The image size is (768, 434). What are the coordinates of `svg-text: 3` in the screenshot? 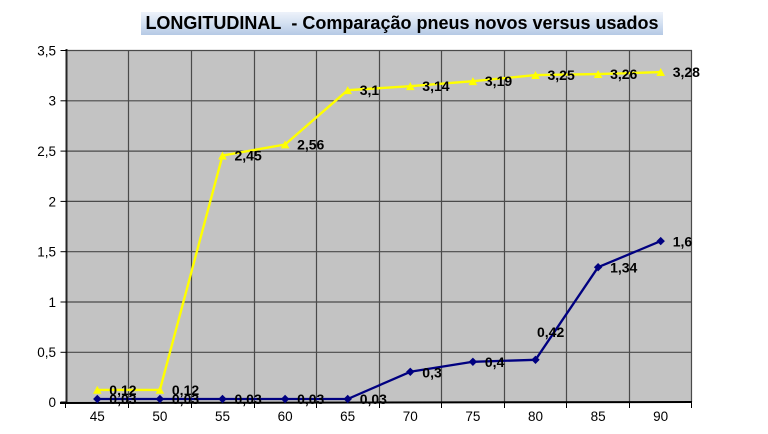 It's located at (52, 101).